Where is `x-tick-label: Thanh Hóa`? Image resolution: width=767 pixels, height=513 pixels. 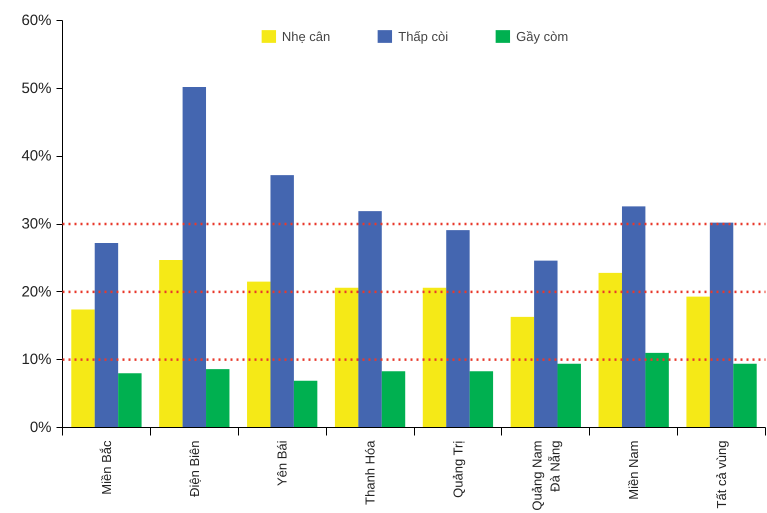
x-tick-label: Thanh Hóa is located at coordinates (370, 472).